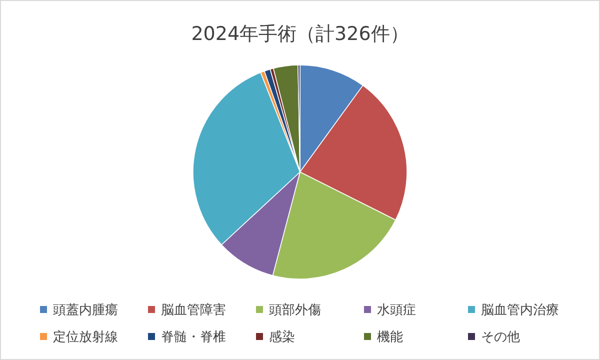 This screenshot has height=360, width=600. I want to click on legend-label: 脳血管障害, so click(193, 310).